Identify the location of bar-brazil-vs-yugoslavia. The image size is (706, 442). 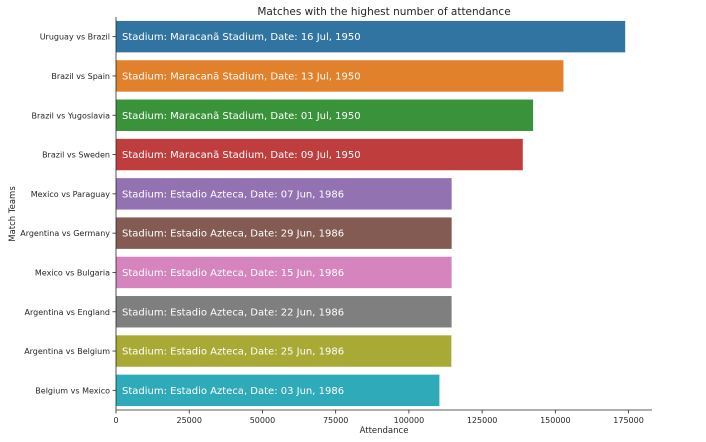
(325, 115).